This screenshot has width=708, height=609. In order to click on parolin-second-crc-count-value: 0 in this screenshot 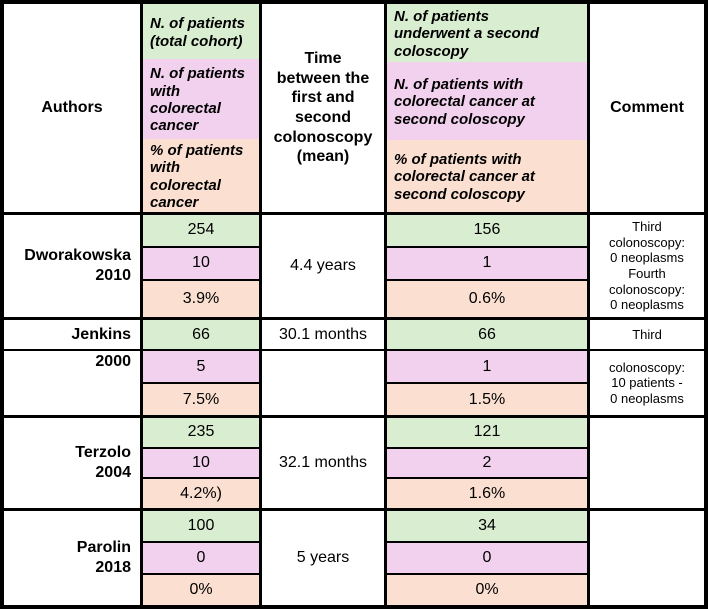, I will do `click(487, 557)`.